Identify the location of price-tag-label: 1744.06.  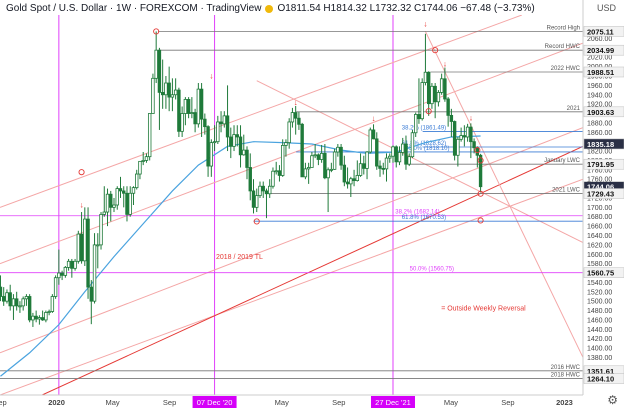
(600, 187).